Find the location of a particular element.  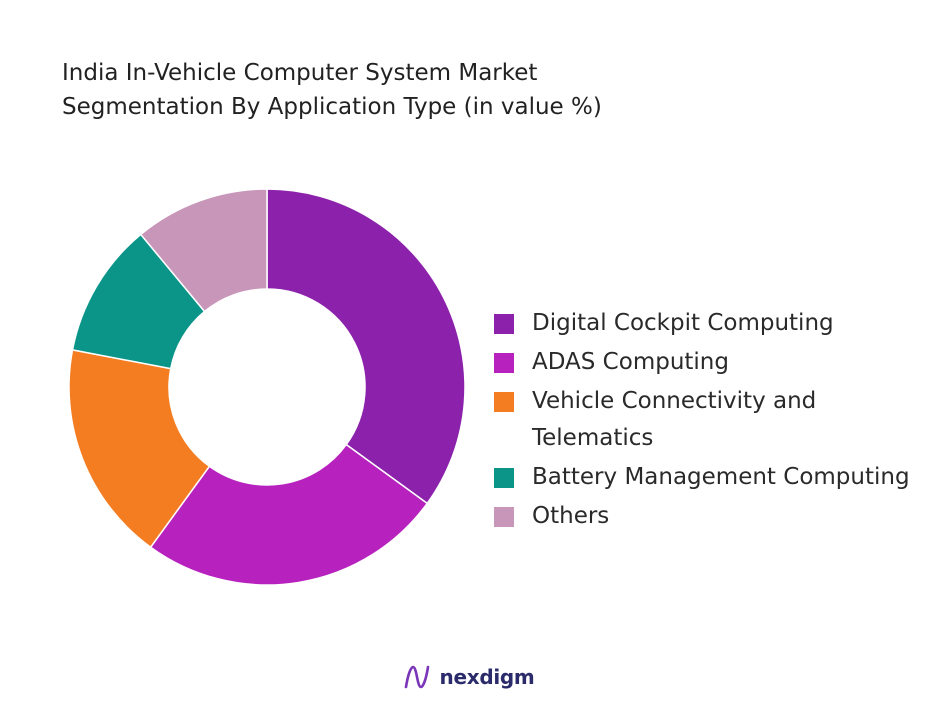

slice-adas-computing is located at coordinates (289, 514).